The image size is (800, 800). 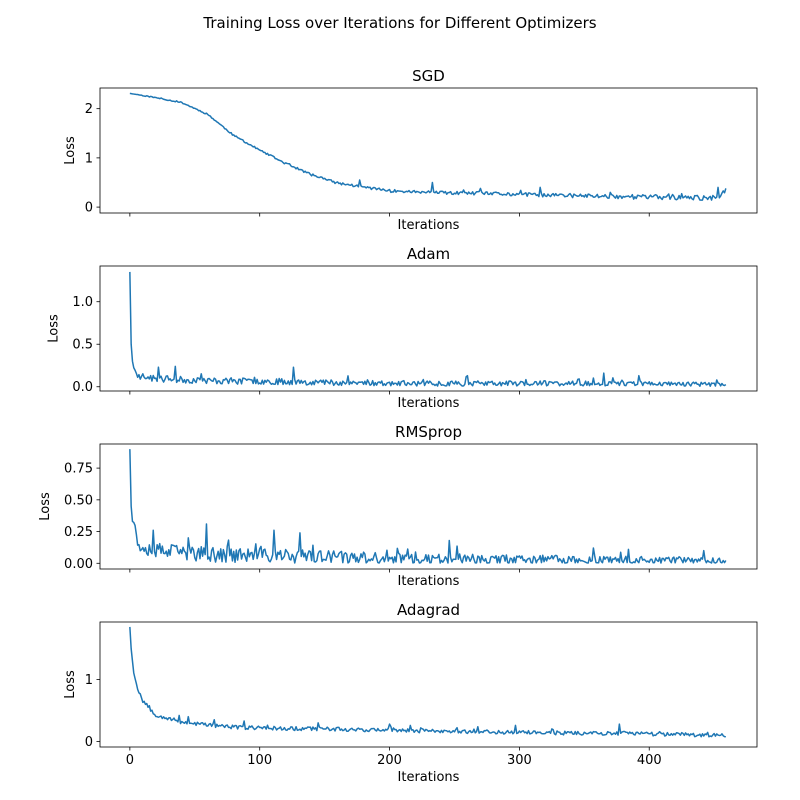 I want to click on y-tick-label: 2, so click(x=89, y=109).